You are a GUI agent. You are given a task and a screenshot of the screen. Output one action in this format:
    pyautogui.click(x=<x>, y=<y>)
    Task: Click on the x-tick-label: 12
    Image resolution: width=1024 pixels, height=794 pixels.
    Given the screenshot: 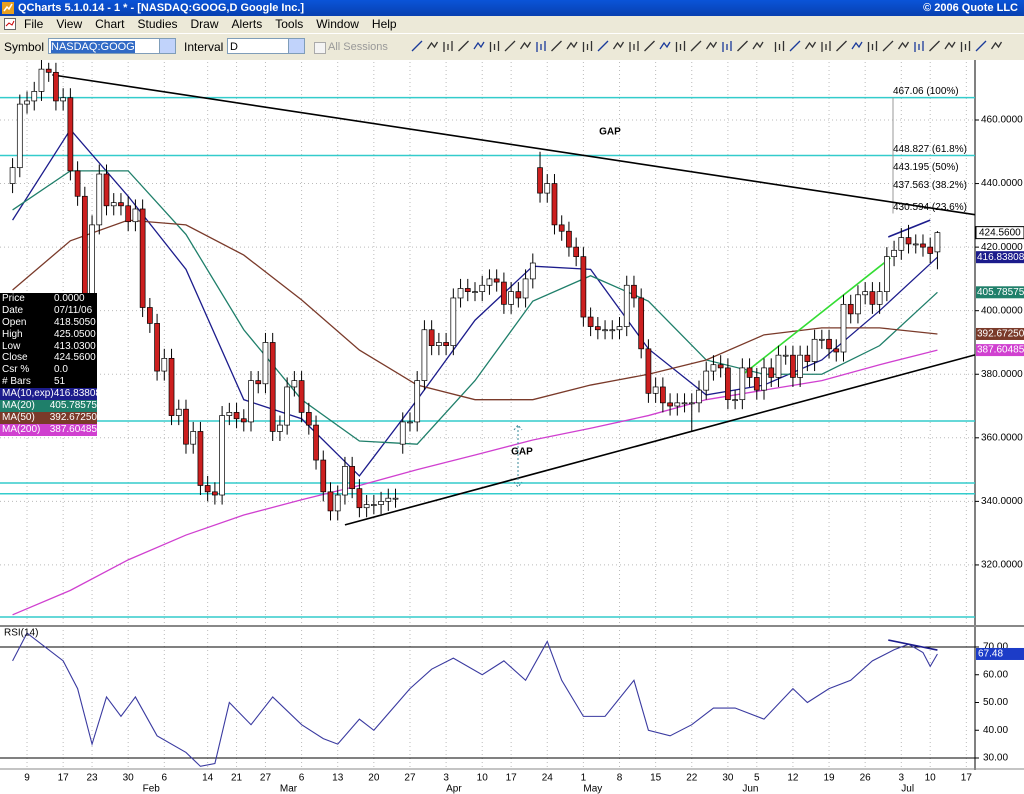 What is the action you would take?
    pyautogui.click(x=793, y=778)
    